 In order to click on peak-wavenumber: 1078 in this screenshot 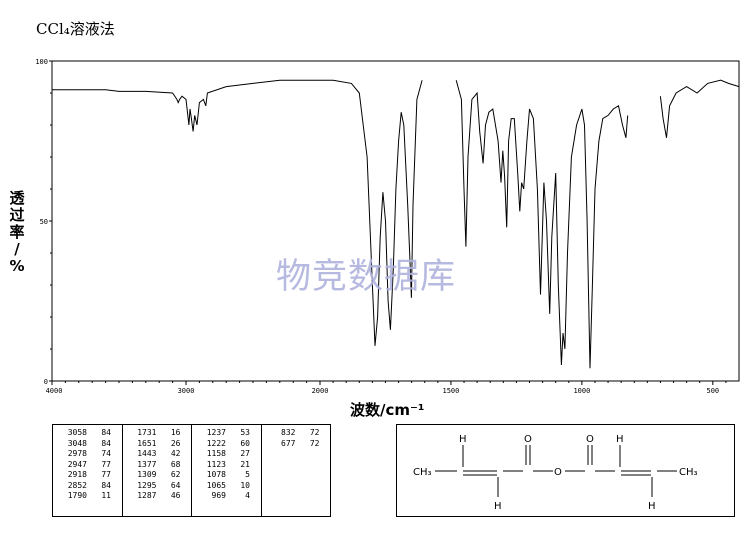, I will do `click(216, 474)`.